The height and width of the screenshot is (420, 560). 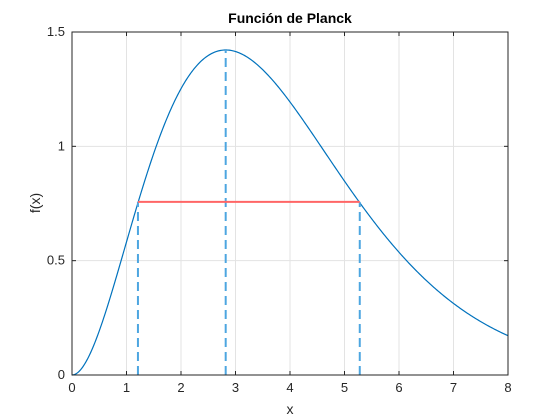 I want to click on y-tick-label: 0, so click(x=61, y=374).